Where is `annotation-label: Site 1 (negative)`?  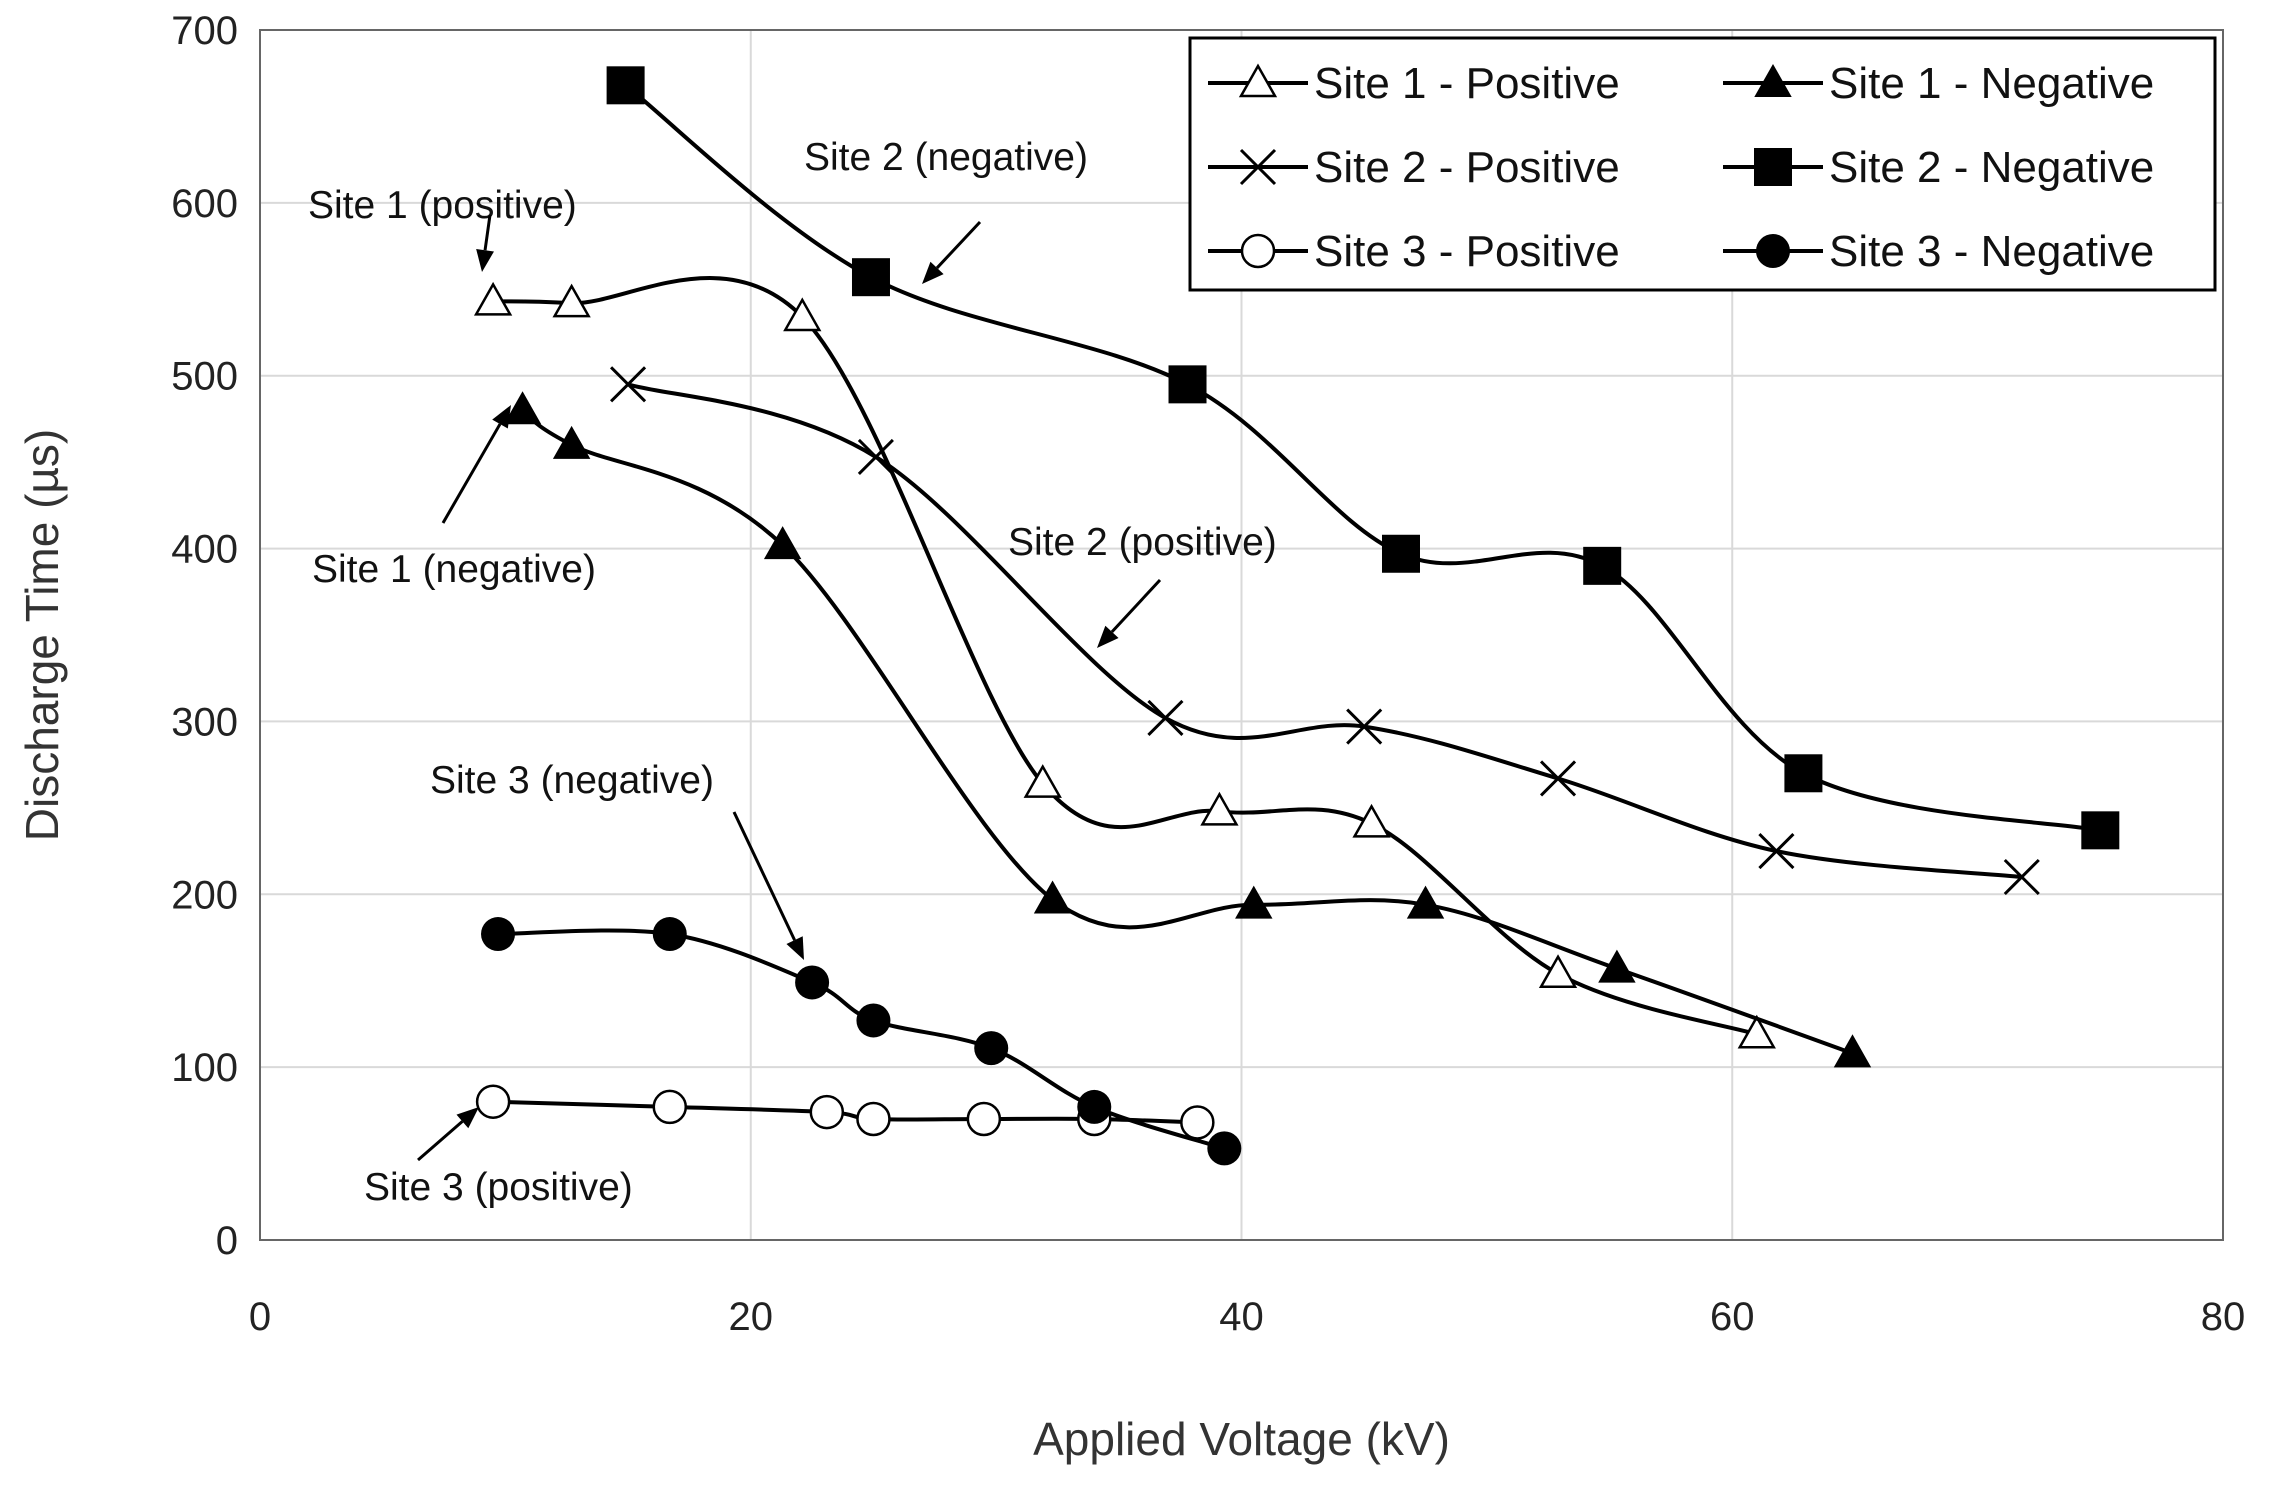 annotation-label: Site 1 (negative) is located at coordinates (454, 569).